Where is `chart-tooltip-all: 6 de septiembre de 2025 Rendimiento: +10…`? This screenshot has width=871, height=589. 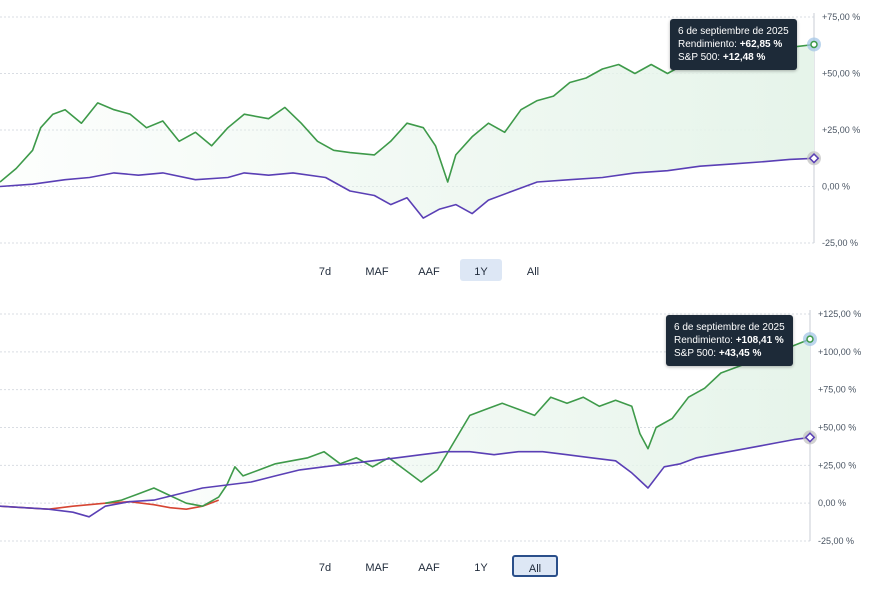
chart-tooltip-all: 6 de septiembre de 2025 Rendimiento: +10… is located at coordinates (729, 340).